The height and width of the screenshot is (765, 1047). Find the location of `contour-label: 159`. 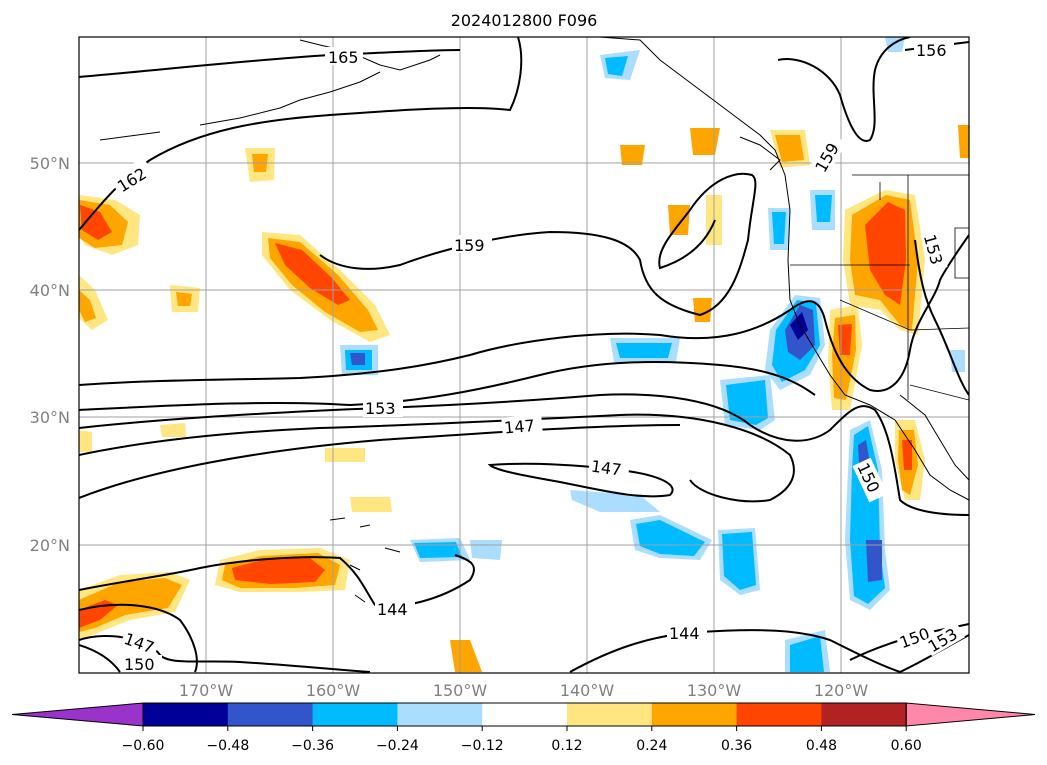

contour-label: 159 is located at coordinates (469, 245).